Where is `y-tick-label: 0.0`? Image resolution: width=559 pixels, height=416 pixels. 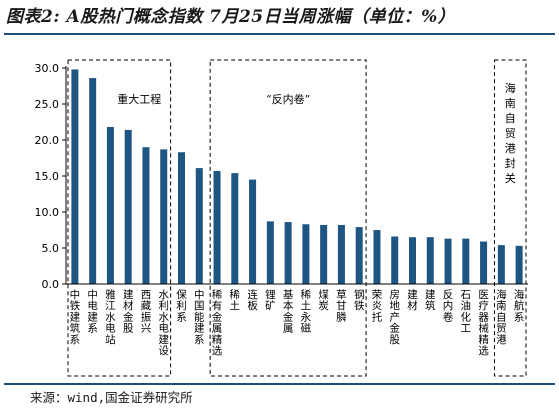 y-tick-label: 0.0 is located at coordinates (51, 284).